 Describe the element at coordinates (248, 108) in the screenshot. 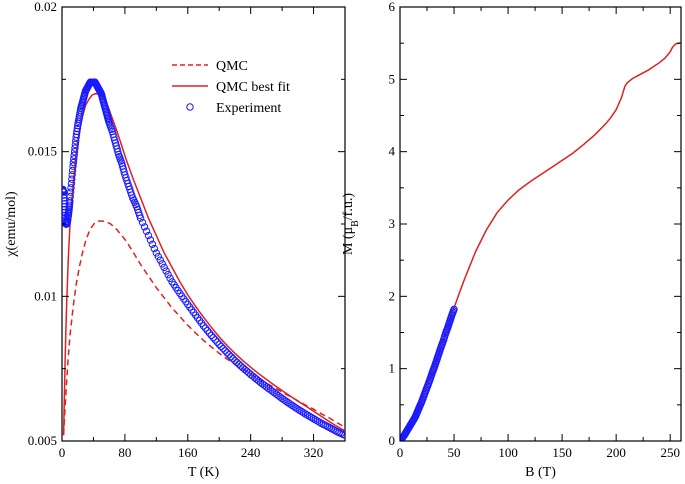

I see `legend-label-experiment: Experiment` at that location.